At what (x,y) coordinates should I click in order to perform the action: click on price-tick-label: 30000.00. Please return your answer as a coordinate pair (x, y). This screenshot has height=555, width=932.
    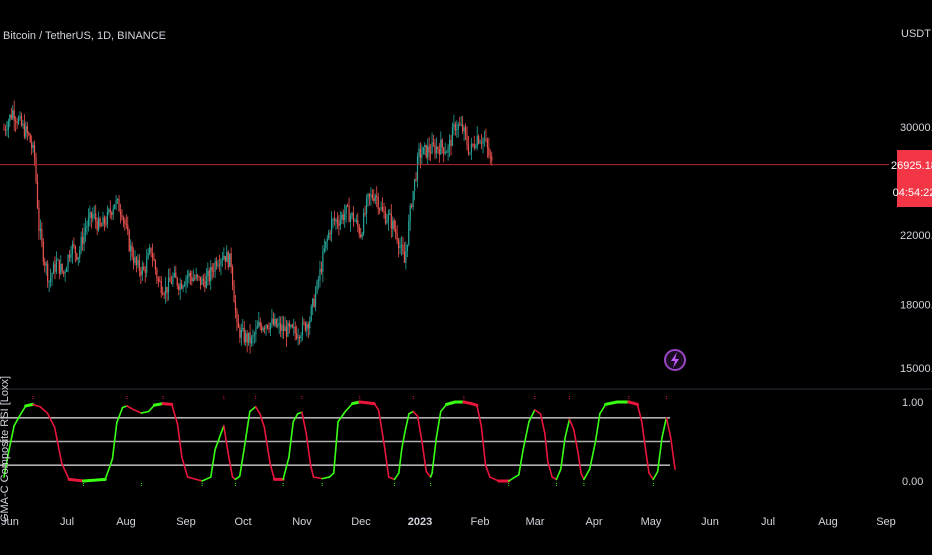
    Looking at the image, I should click on (916, 128).